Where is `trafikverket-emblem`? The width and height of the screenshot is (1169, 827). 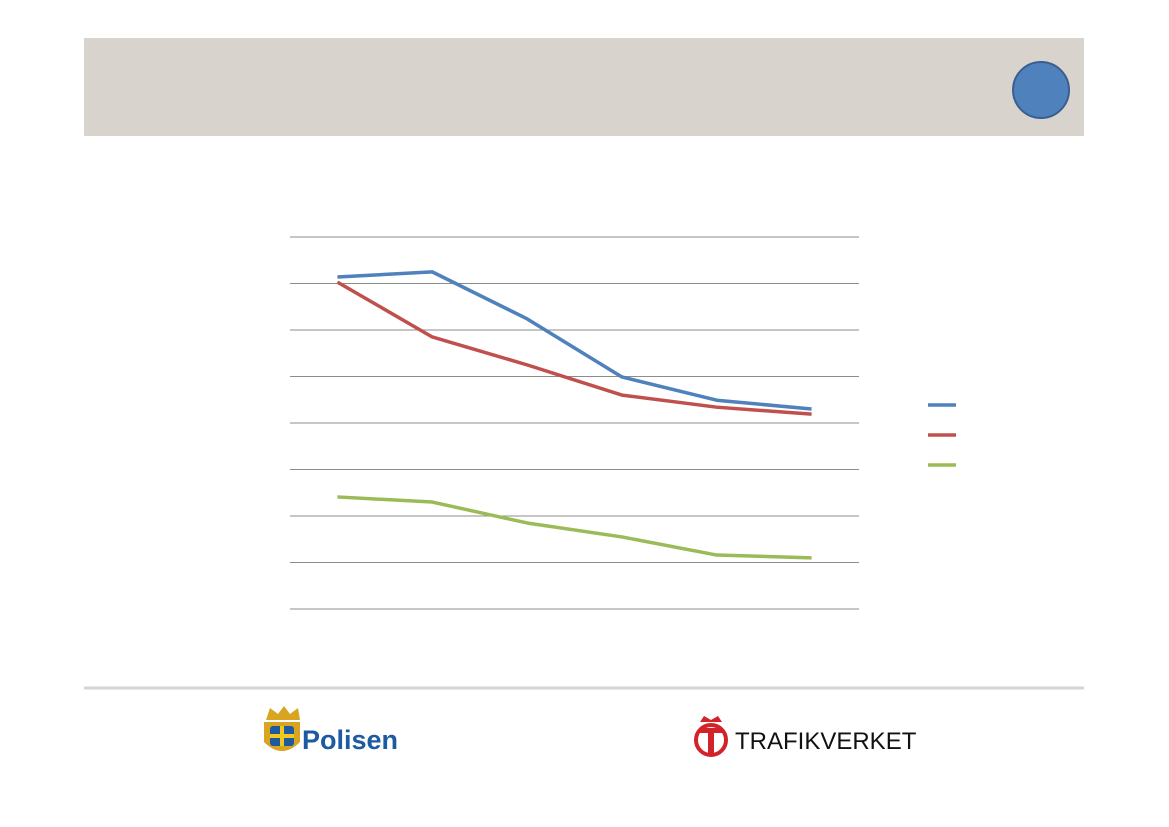 trafikverket-emblem is located at coordinates (711, 736).